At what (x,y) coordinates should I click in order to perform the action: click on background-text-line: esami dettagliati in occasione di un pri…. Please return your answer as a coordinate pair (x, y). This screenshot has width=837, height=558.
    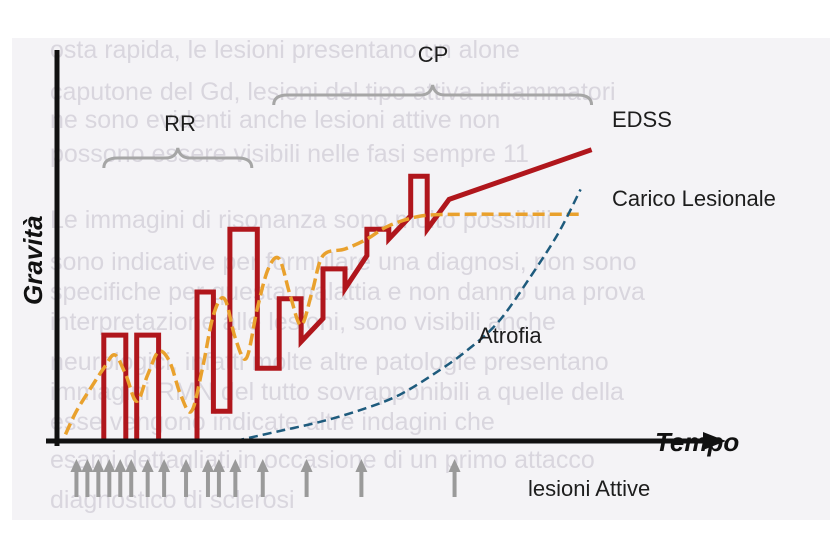
    Looking at the image, I should click on (322, 460).